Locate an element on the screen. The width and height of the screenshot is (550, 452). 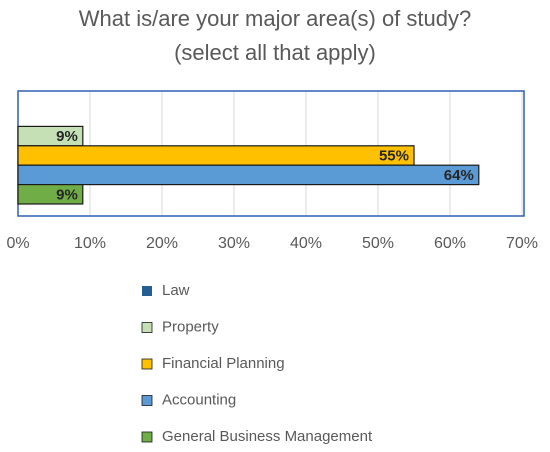
legend-label: Financial Planning is located at coordinates (223, 363).